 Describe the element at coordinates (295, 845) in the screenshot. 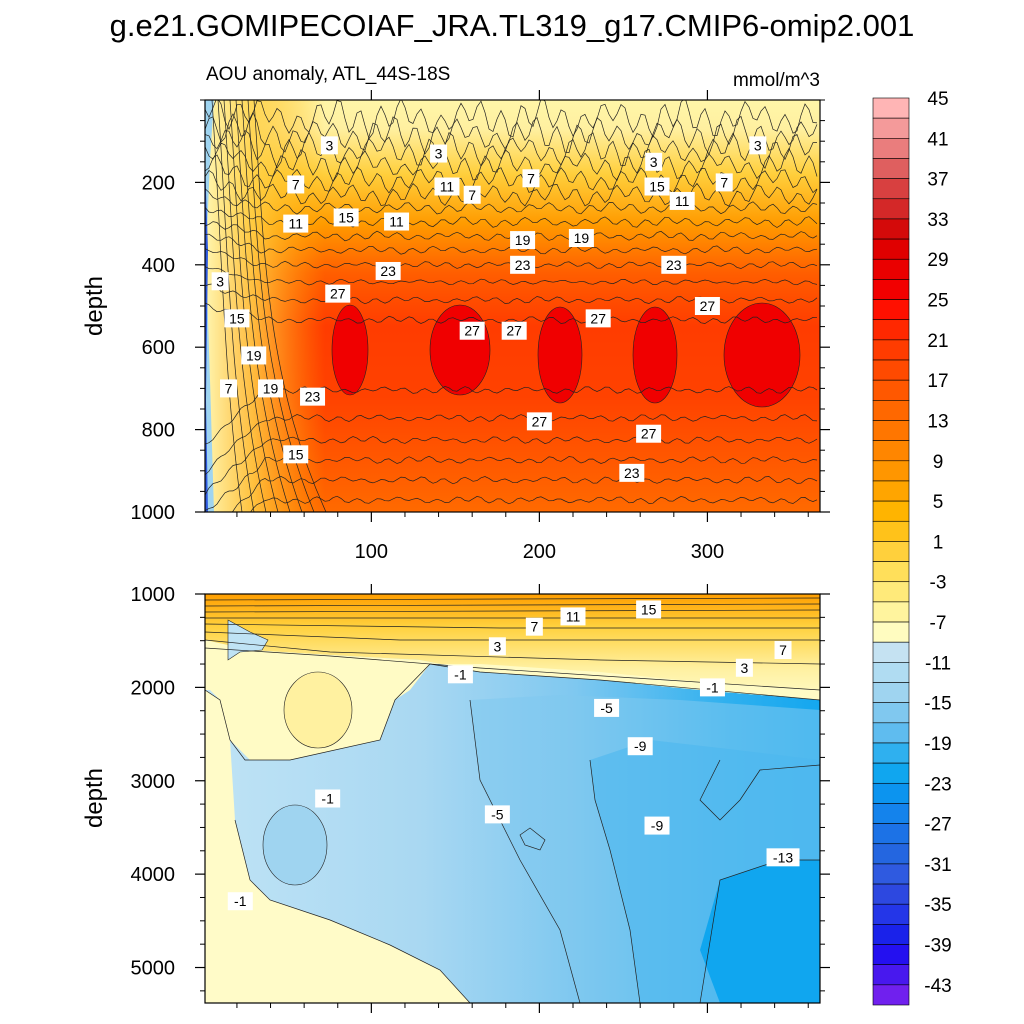

I see `lower-blue-eddy` at that location.